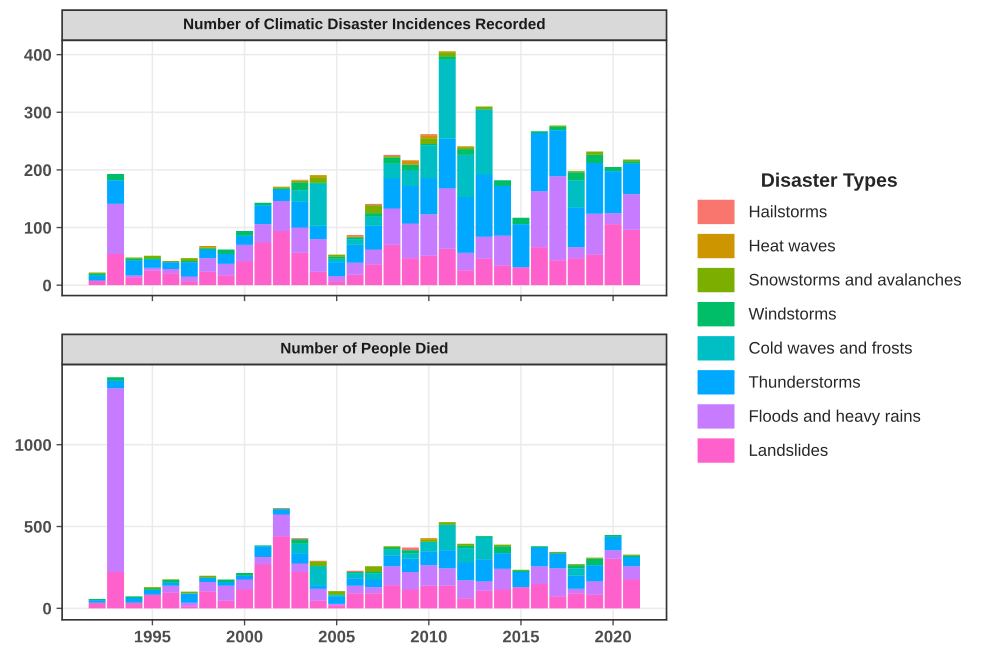 The image size is (986, 649). What do you see at coordinates (792, 313) in the screenshot?
I see `legend-label: Windstorms` at bounding box center [792, 313].